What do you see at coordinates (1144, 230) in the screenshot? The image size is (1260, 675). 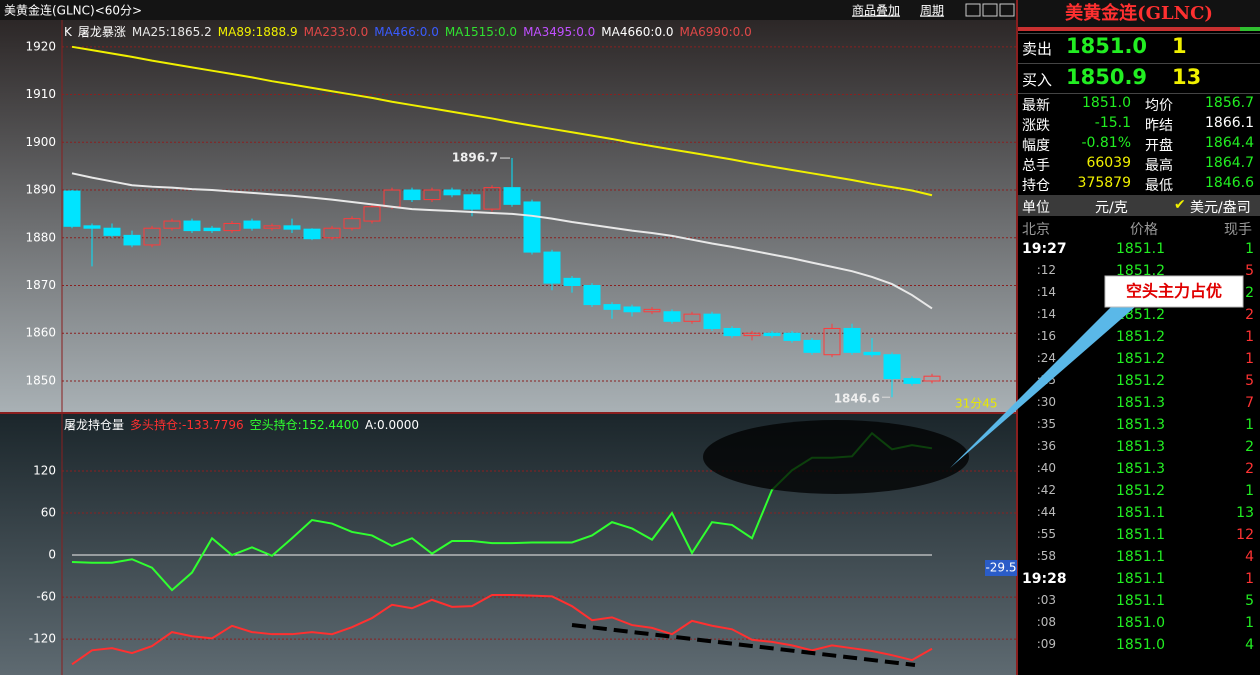 I see `column-header: 价格` at bounding box center [1144, 230].